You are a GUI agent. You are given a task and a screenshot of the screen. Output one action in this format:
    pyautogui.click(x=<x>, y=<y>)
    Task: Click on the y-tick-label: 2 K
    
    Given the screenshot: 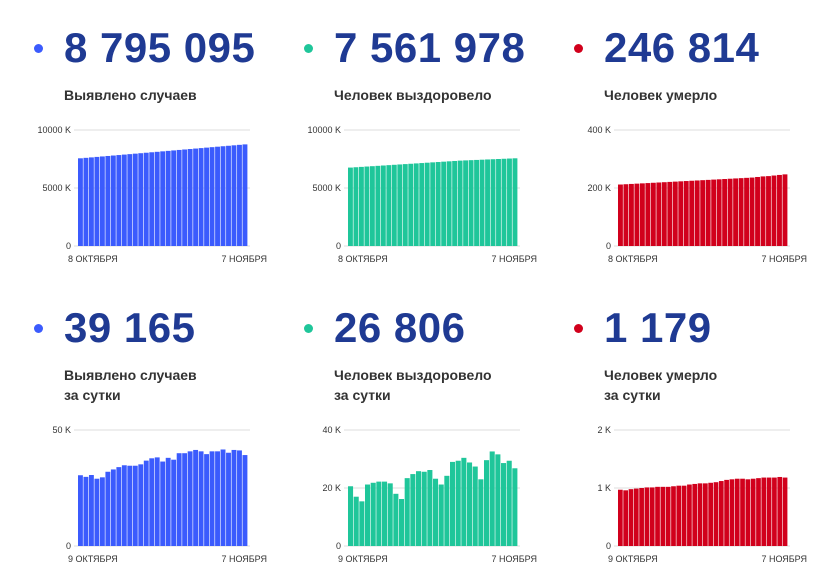 What is the action you would take?
    pyautogui.click(x=604, y=430)
    